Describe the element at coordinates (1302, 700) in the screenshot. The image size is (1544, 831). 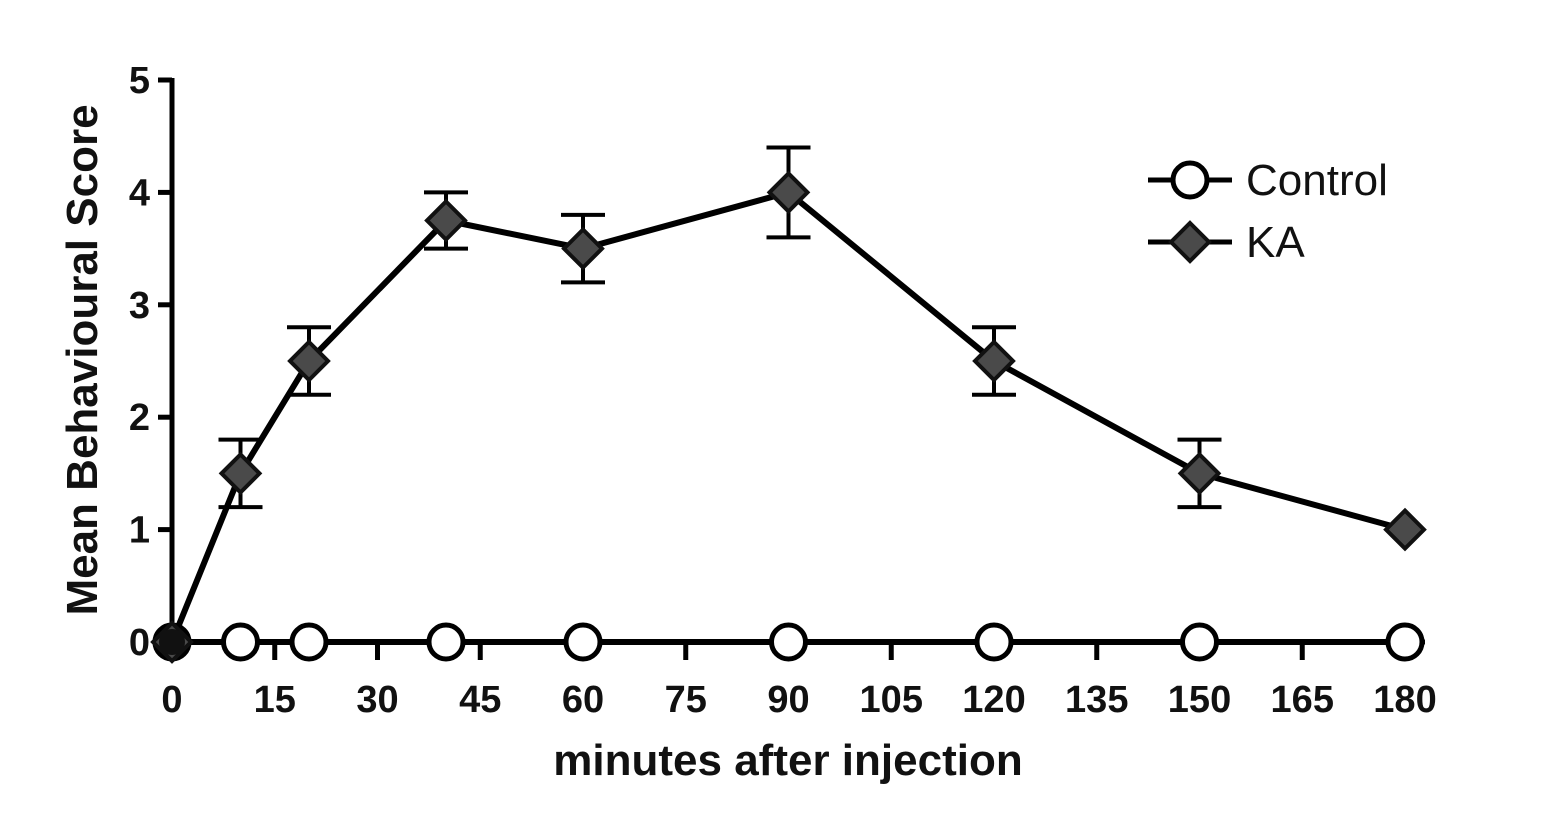
I see `x-tick-label: 165` at that location.